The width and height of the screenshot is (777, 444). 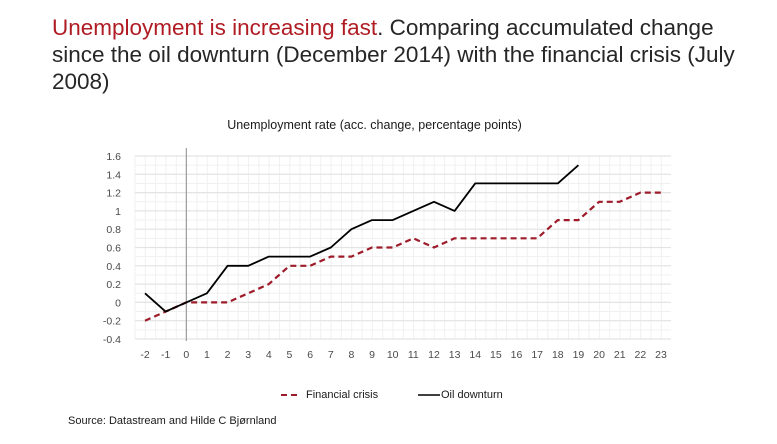 I want to click on legend-label-financial-crisis: Financial crisis, so click(x=342, y=395).